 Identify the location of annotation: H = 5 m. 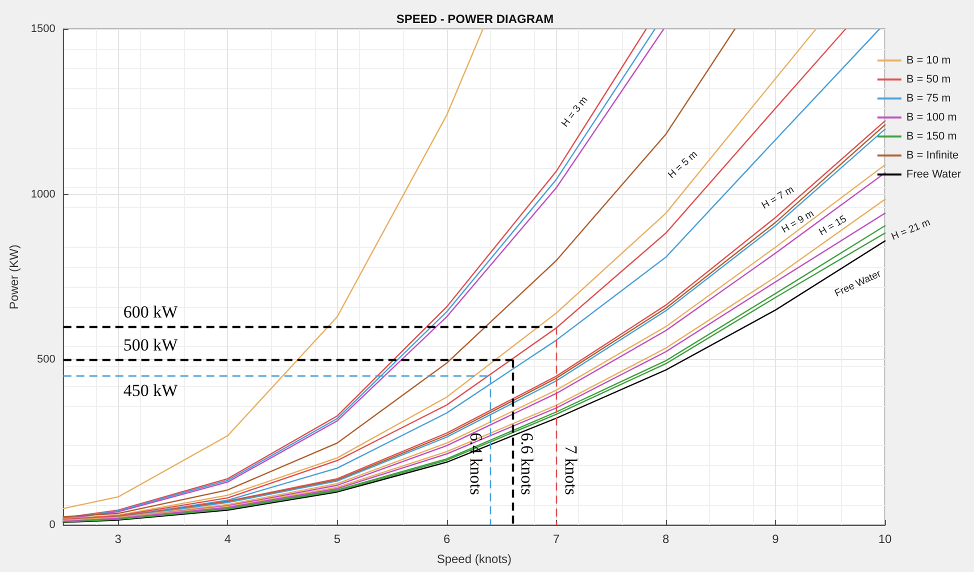
(683, 165).